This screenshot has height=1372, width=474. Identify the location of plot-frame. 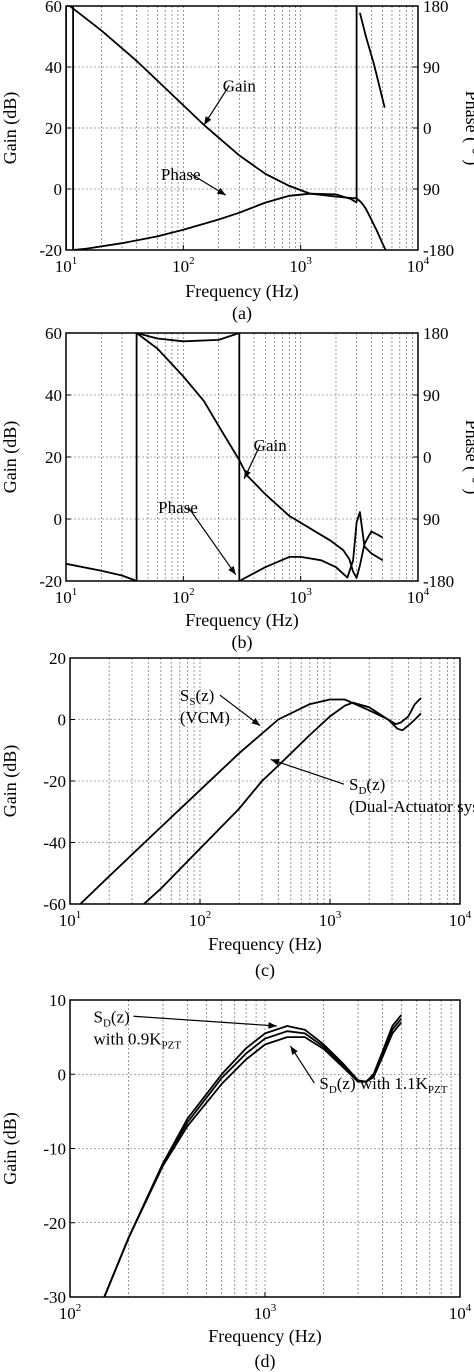
(265, 781).